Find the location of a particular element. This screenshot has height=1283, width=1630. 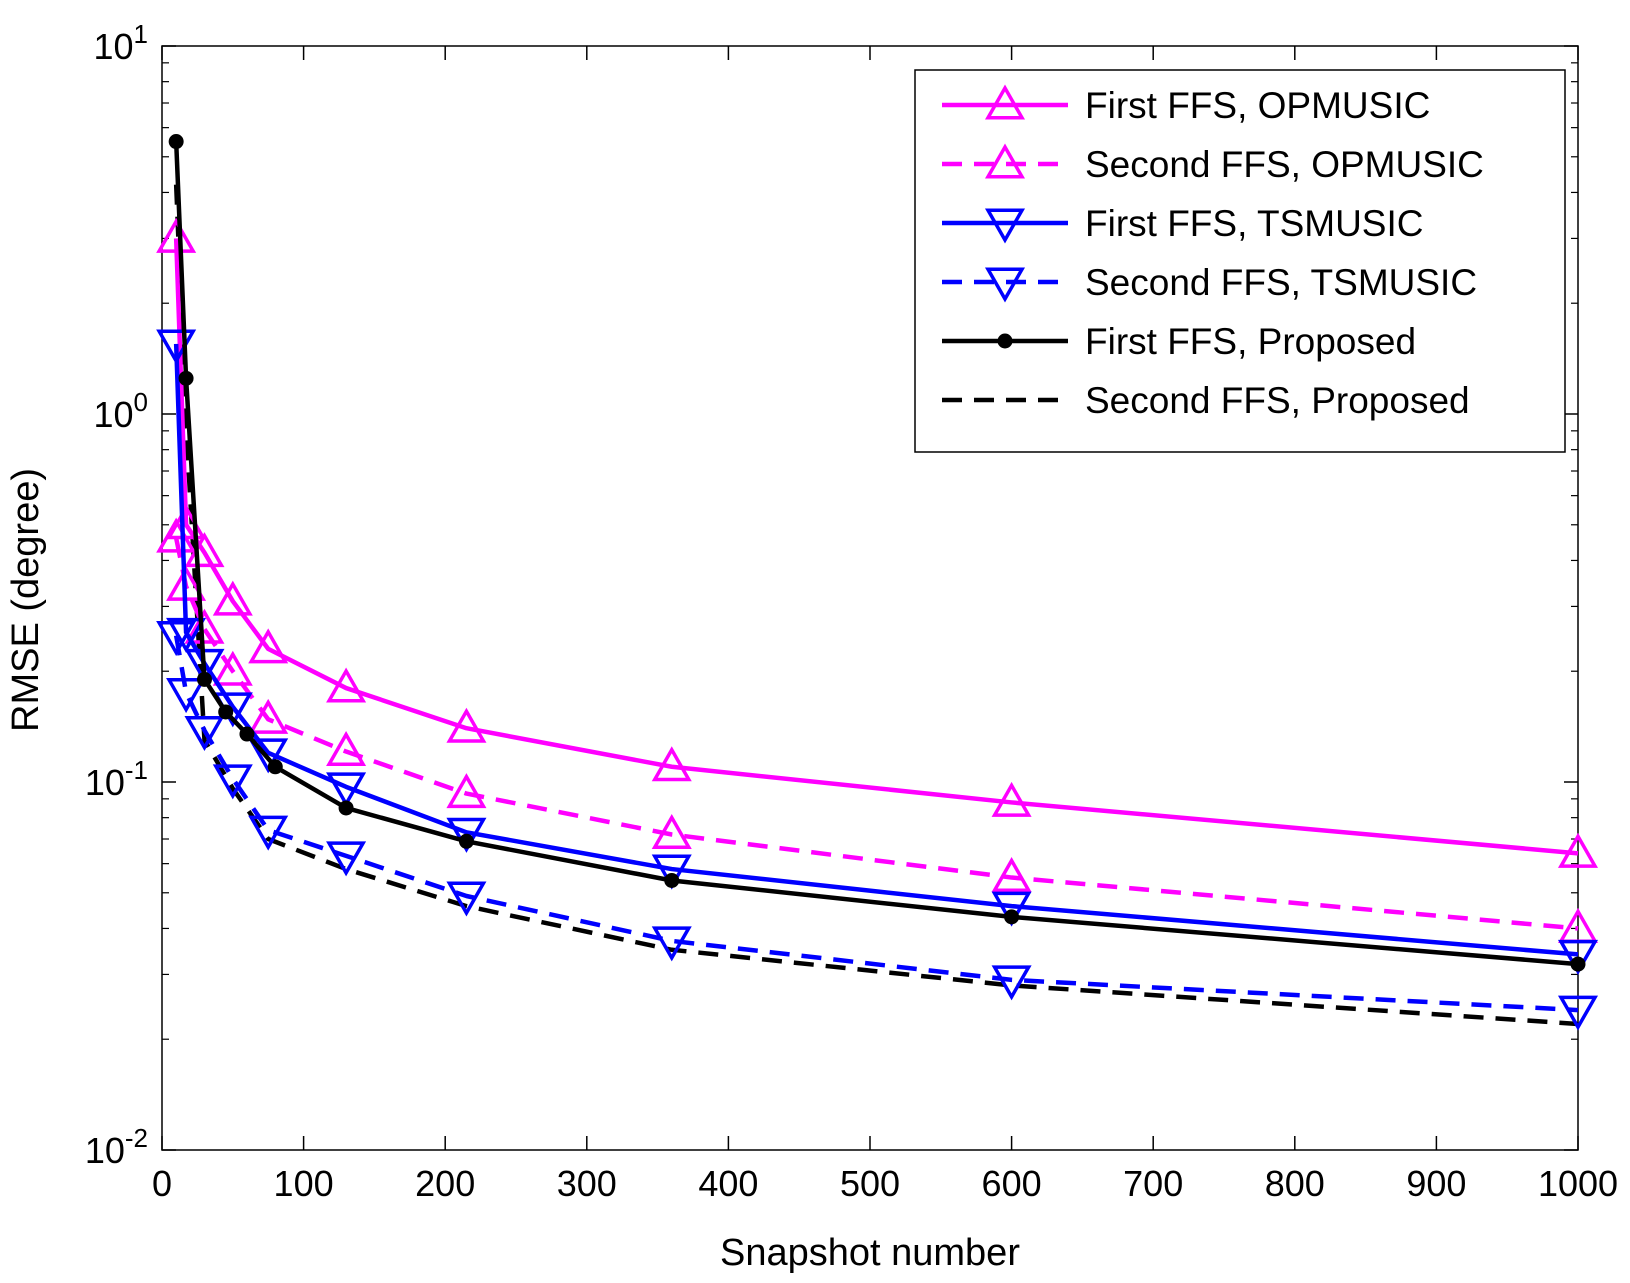

legend-label: Second FFS, TSMUSIC is located at coordinates (1281, 282).